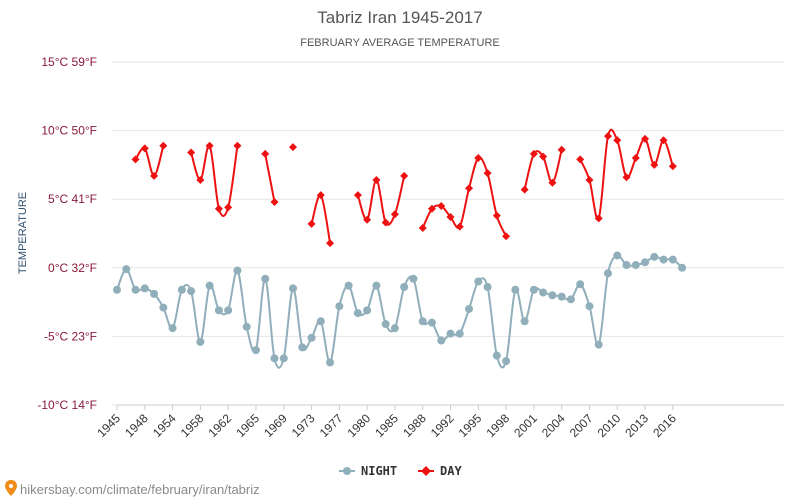 This screenshot has width=800, height=500. What do you see at coordinates (440, 471) in the screenshot?
I see `legend-item-day: DAY` at bounding box center [440, 471].